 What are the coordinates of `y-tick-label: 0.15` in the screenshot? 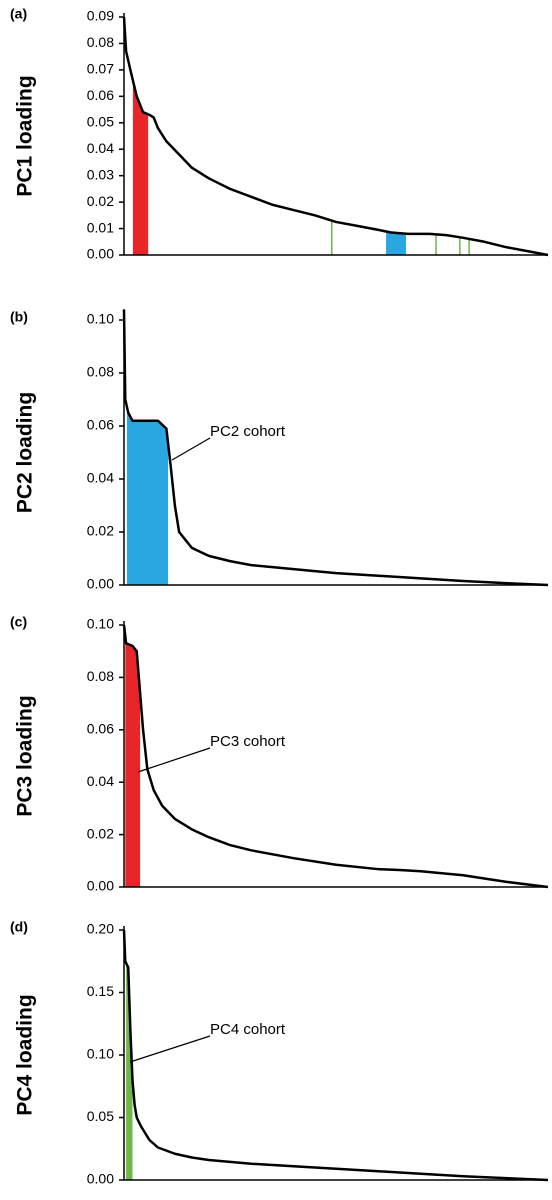 It's located at (100, 991).